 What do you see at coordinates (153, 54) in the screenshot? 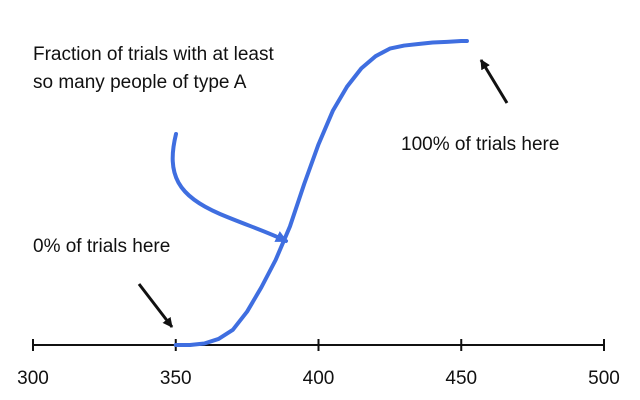
I see `annotation-fraction-line: Fraction of trials with at least` at bounding box center [153, 54].